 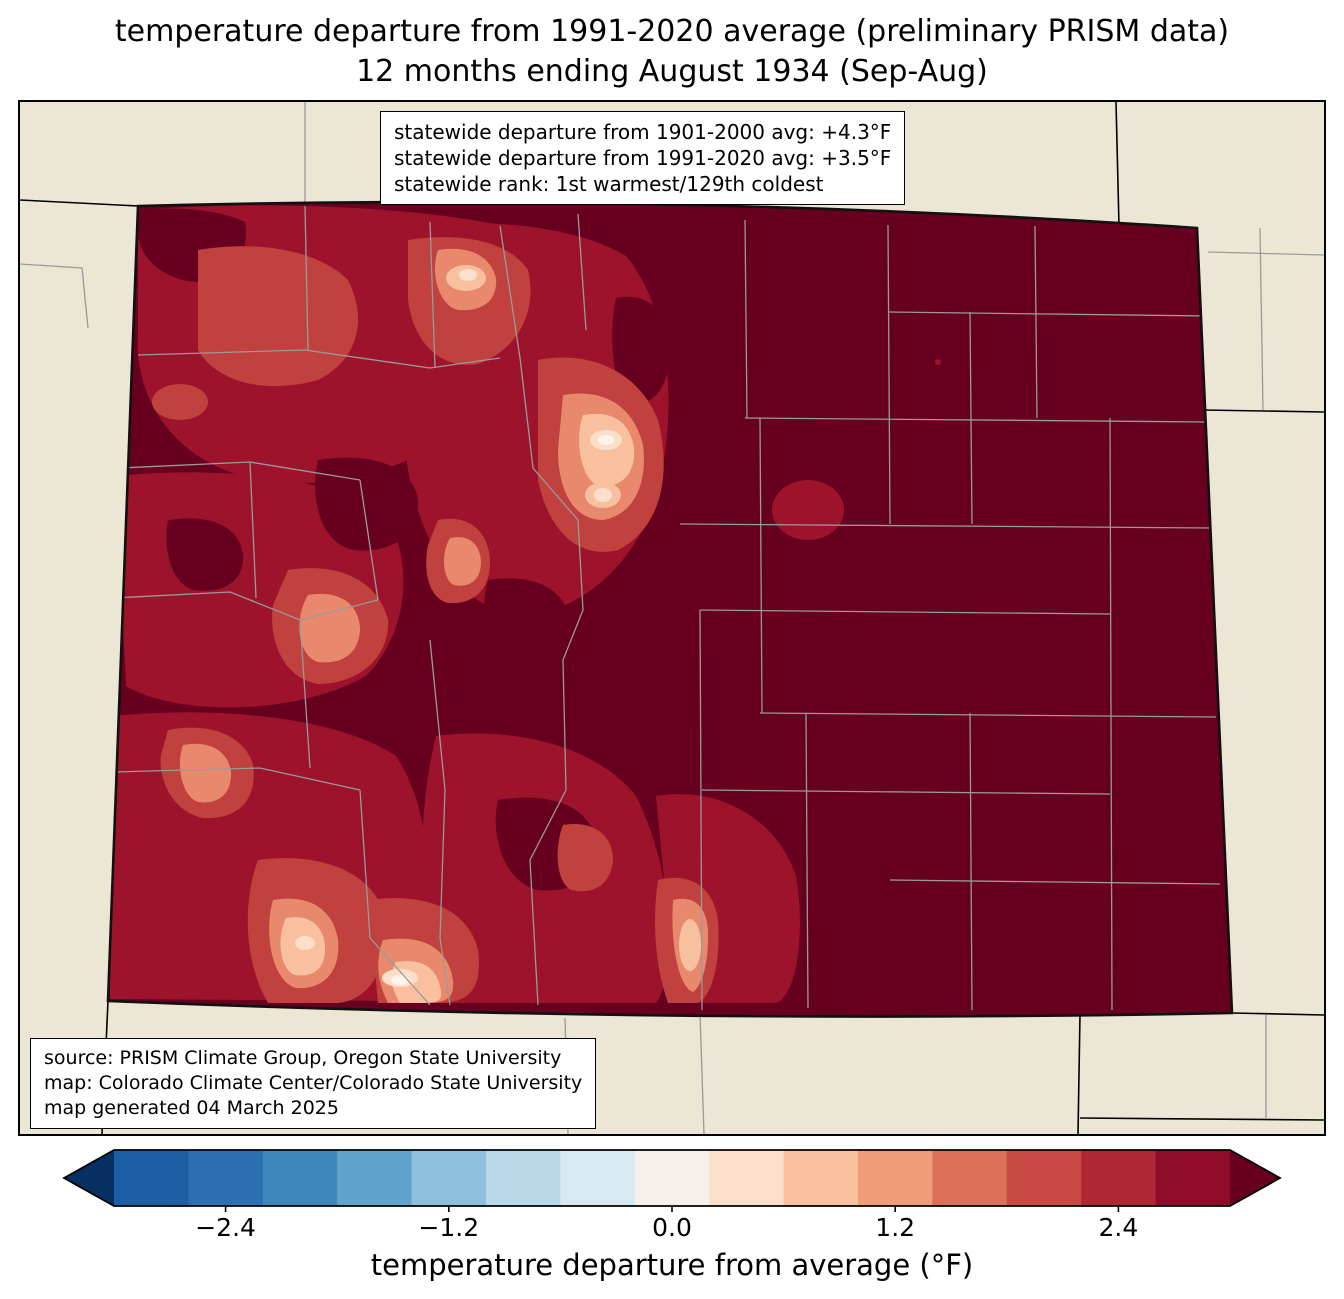 I want to click on colorbar-tick-label: 0.0, so click(x=672, y=1227).